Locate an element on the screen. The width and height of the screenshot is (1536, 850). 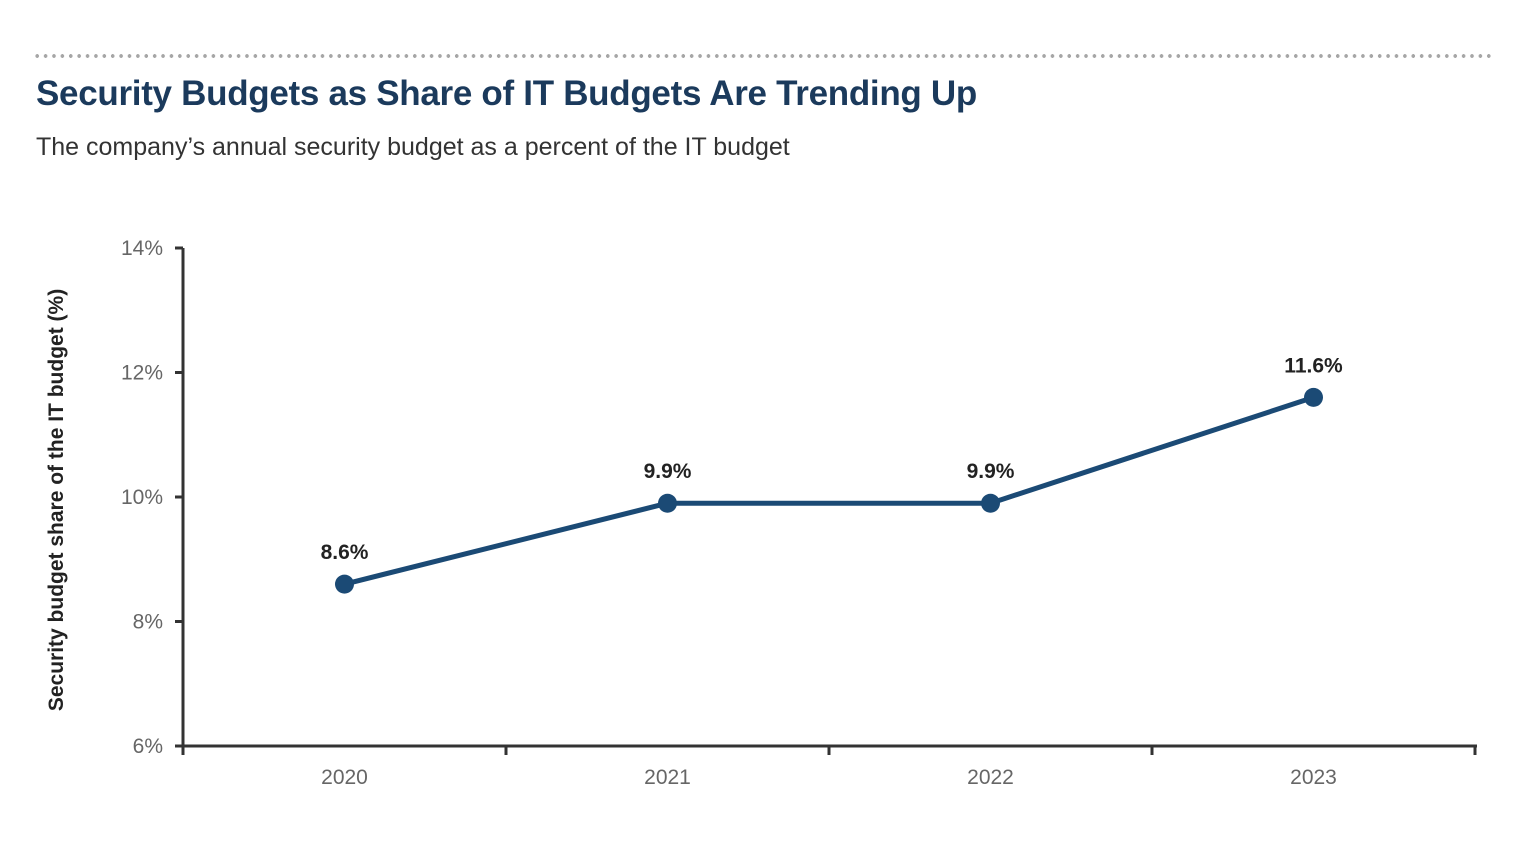
series-line is located at coordinates (829, 491).